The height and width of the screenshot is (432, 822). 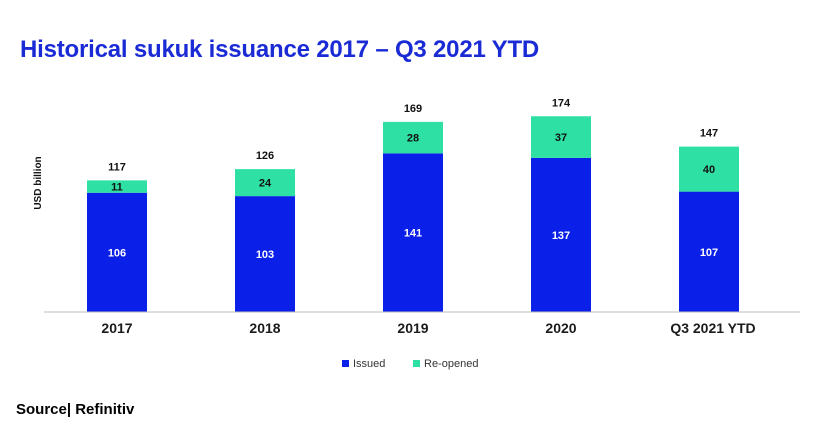 What do you see at coordinates (412, 328) in the screenshot?
I see `x-tick-label-2: 2019` at bounding box center [412, 328].